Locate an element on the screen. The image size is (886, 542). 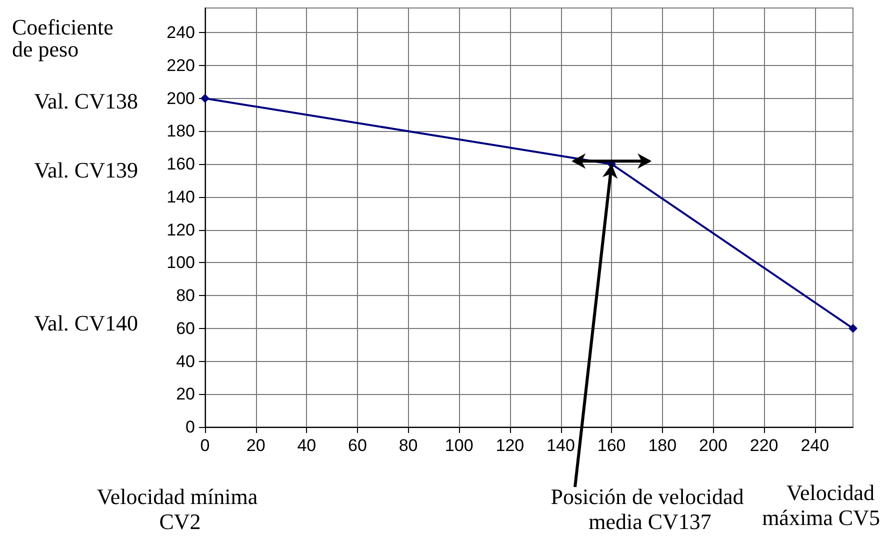
x-tick-label: 0 is located at coordinates (205, 445).